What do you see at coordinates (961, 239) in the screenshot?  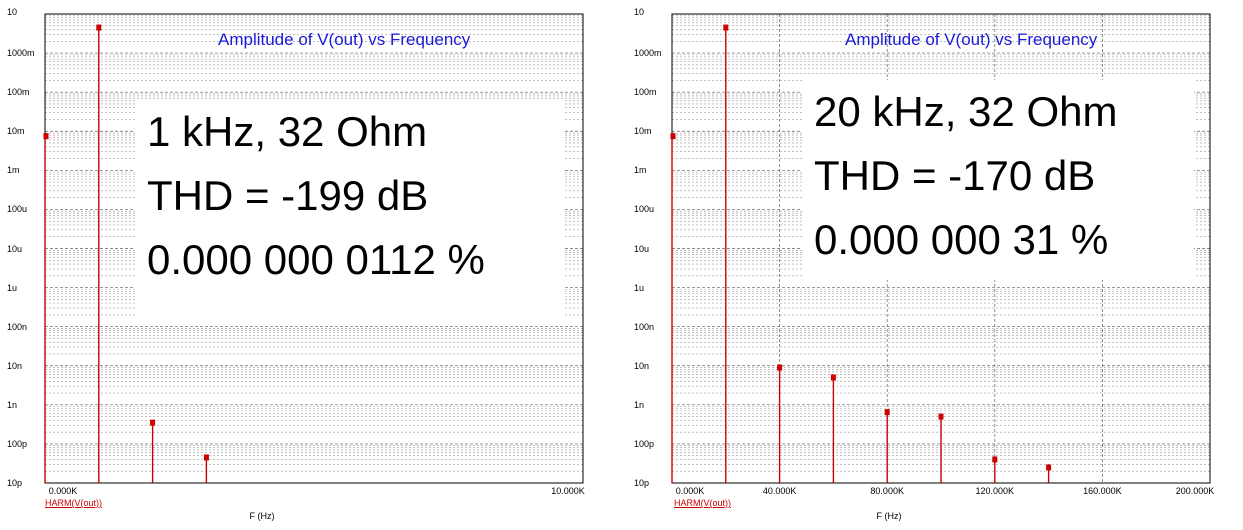 I see `annotation-line: 0.000 000 31 %` at bounding box center [961, 239].